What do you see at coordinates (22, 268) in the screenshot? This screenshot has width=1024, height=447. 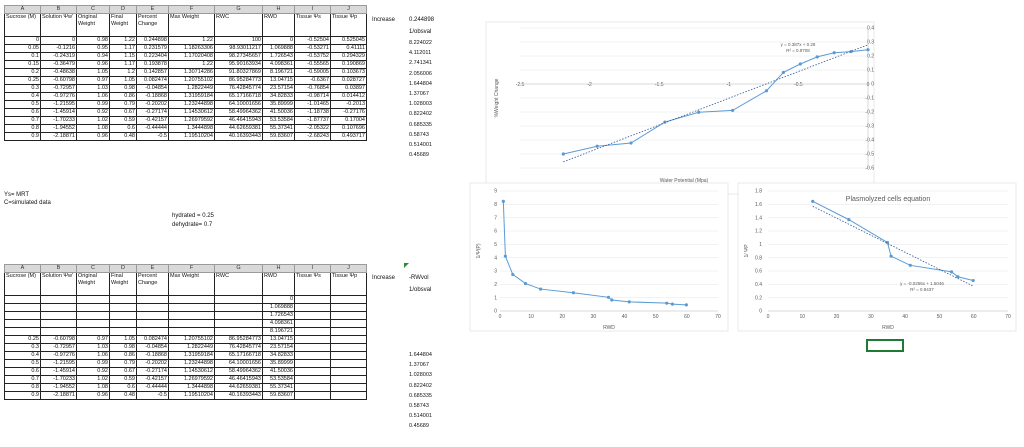 I see `column-header-A: A` at bounding box center [22, 268].